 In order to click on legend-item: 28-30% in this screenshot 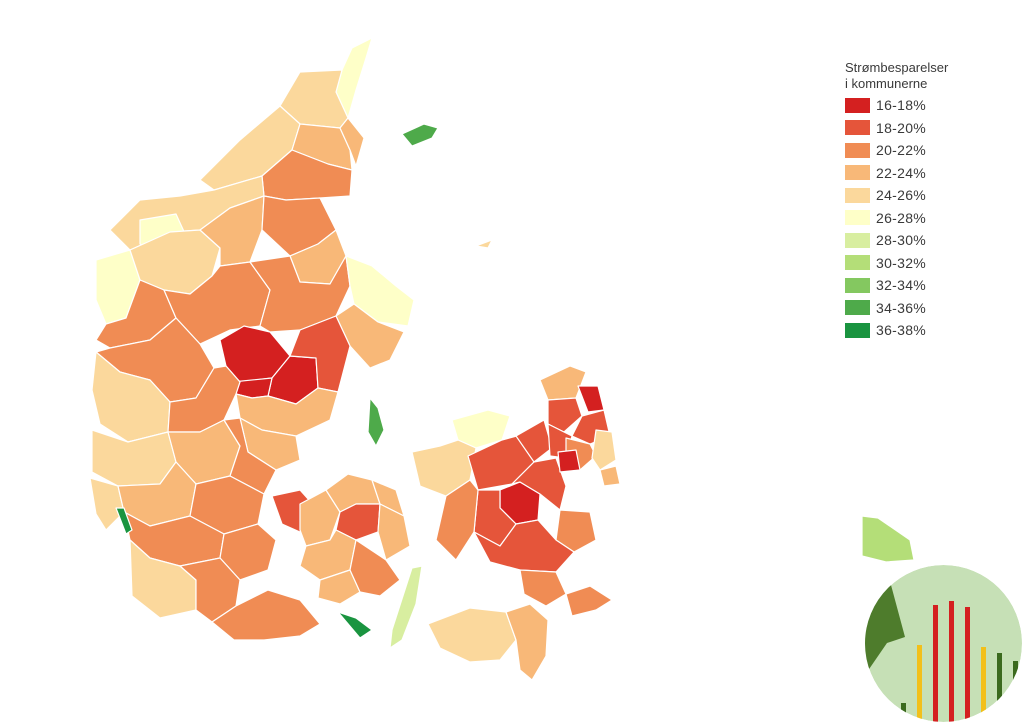, I will do `click(896, 240)`.